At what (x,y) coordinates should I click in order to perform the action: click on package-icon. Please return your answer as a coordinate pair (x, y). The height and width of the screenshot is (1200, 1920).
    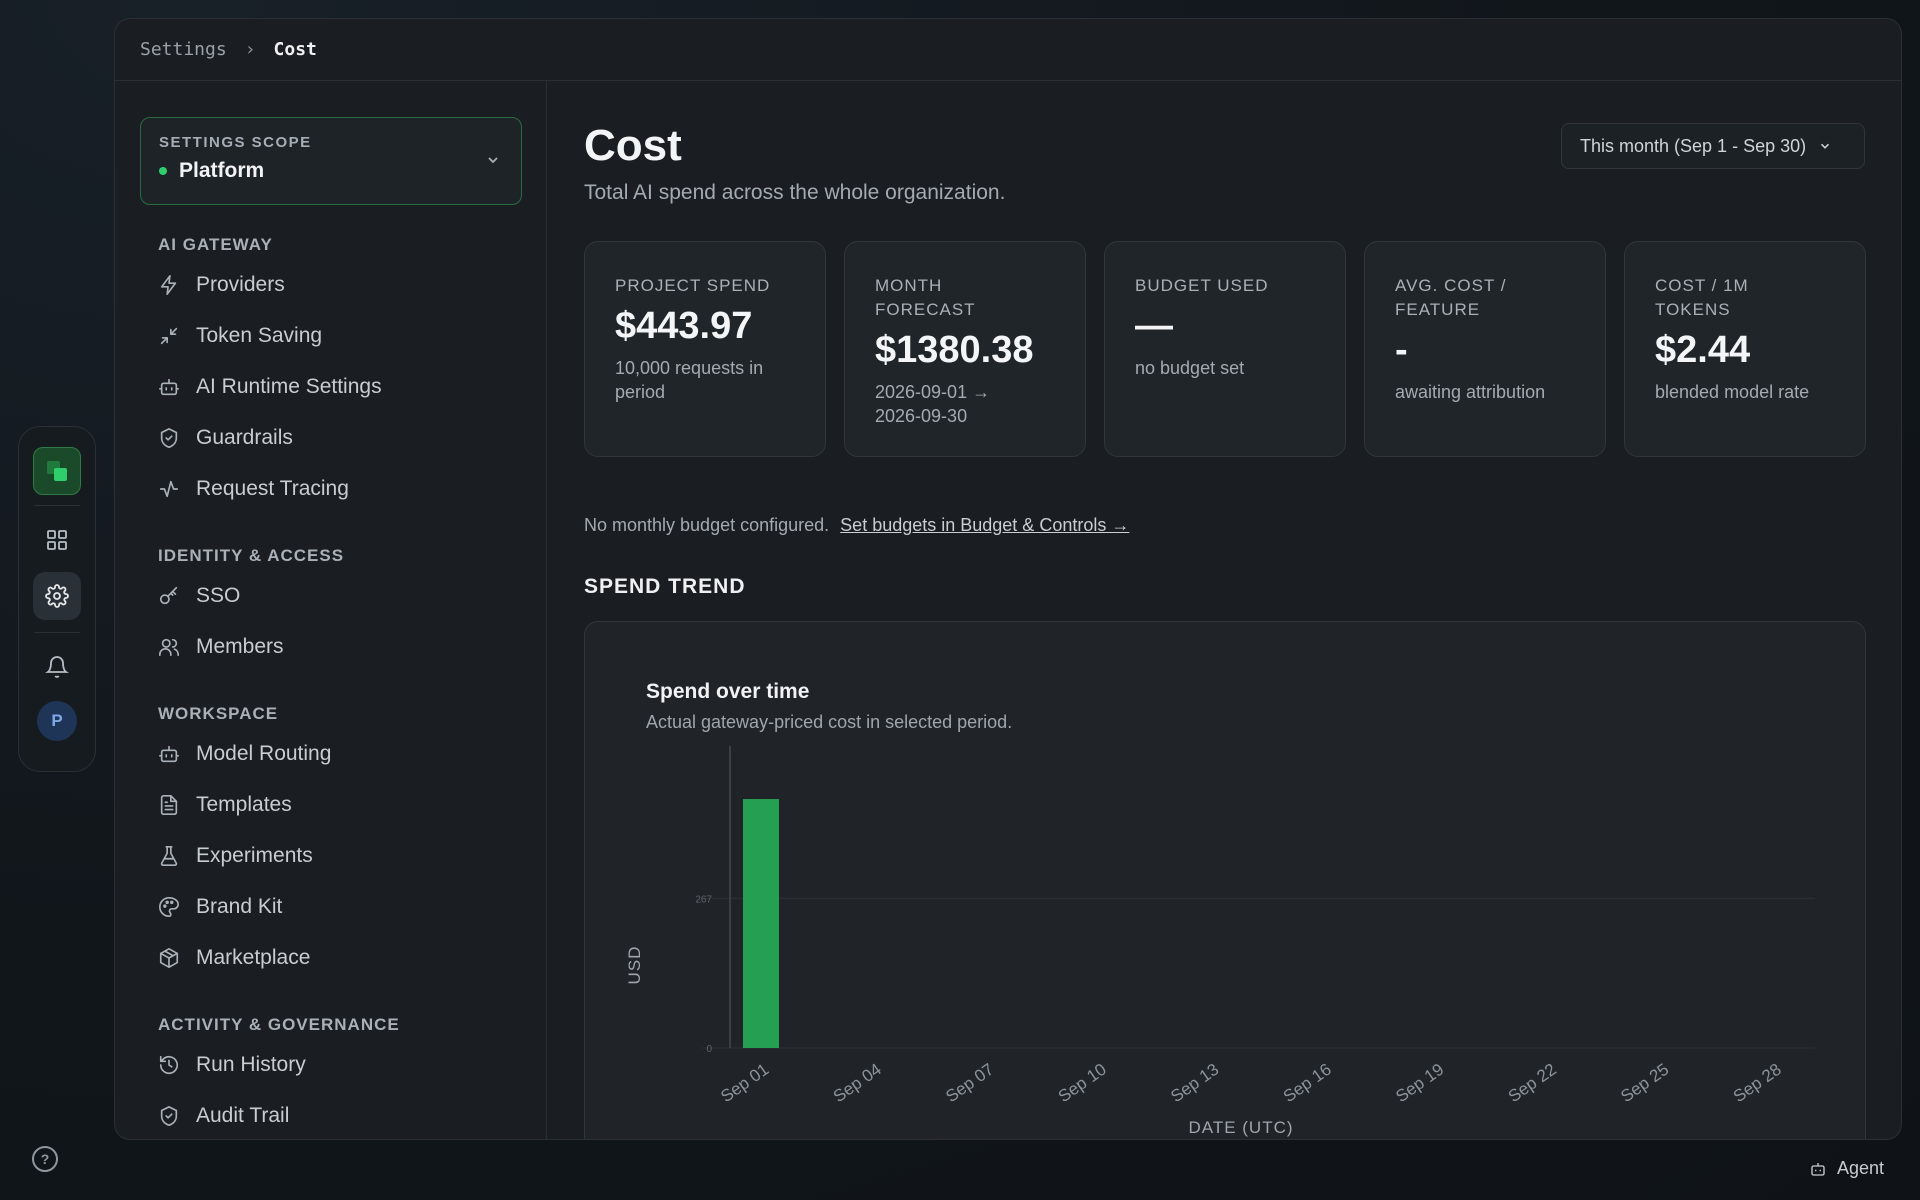
    Looking at the image, I should click on (169, 957).